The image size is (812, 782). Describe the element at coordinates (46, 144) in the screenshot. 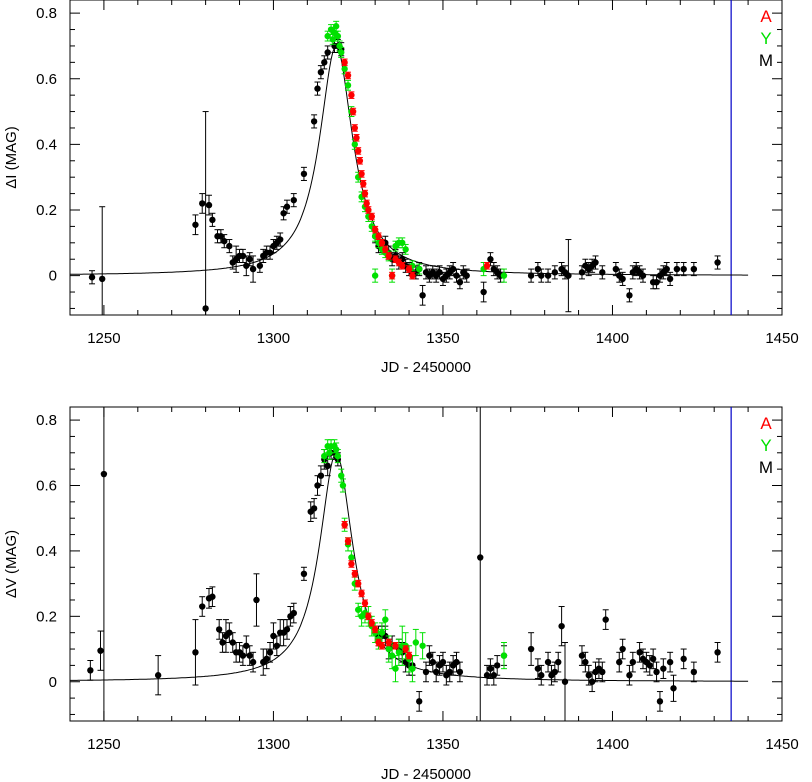

I see `y-tick-label: 0.4` at that location.